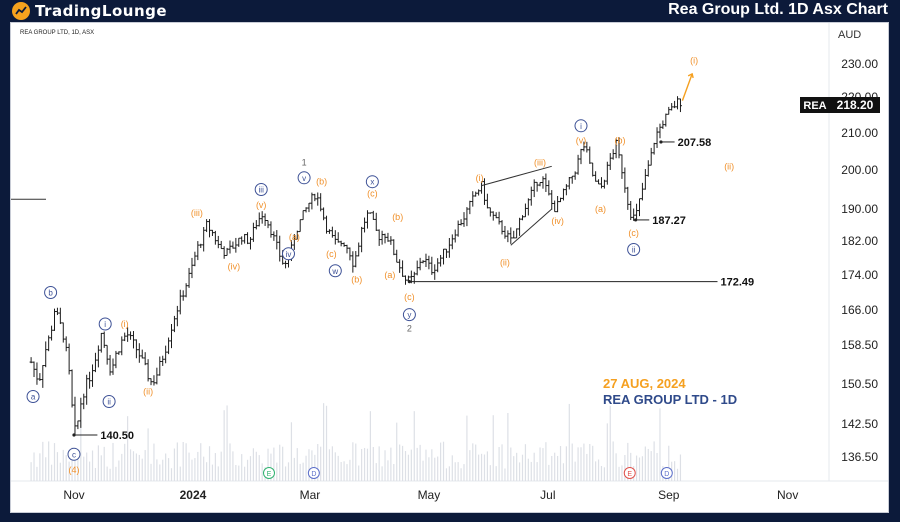  I want to click on x-tick-label: Sep, so click(669, 495).